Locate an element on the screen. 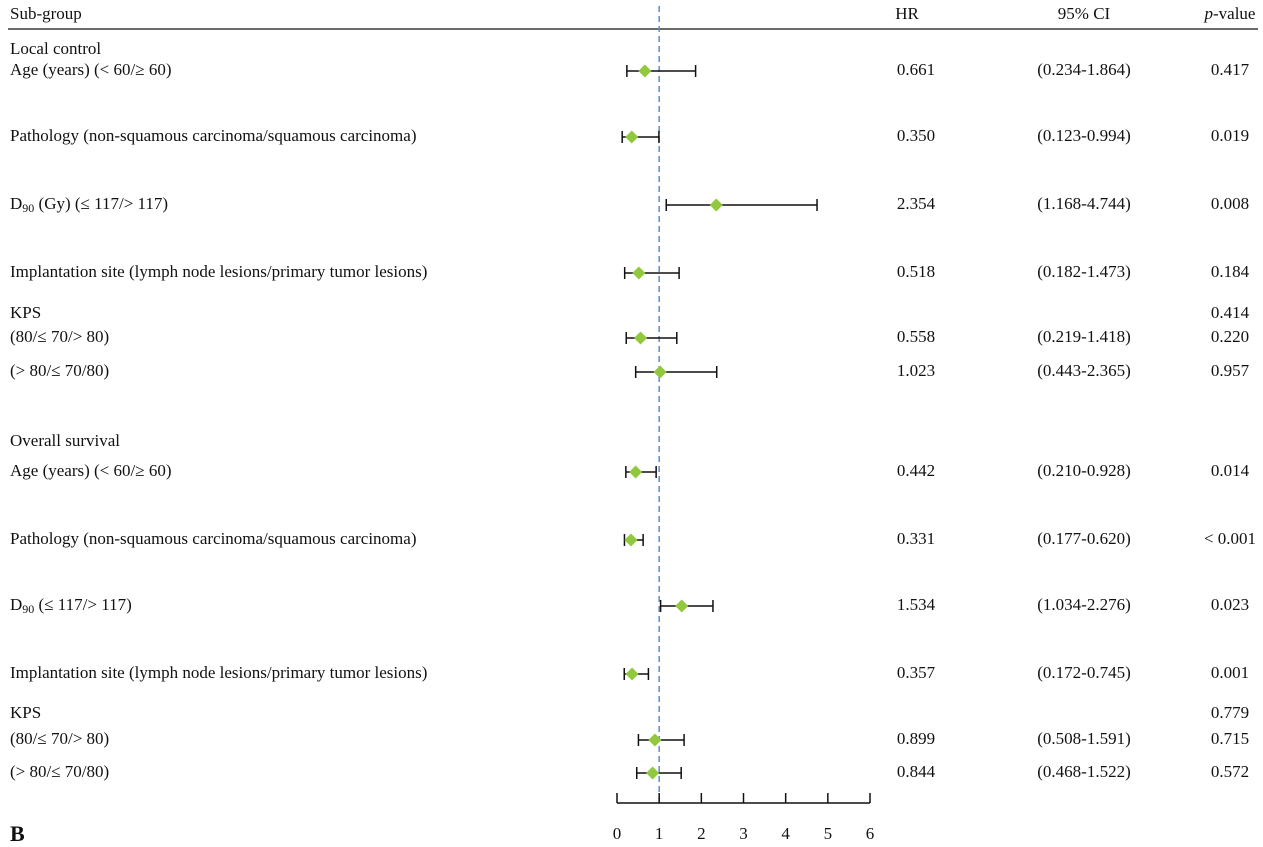  p-value: < 0.001 is located at coordinates (1230, 538).